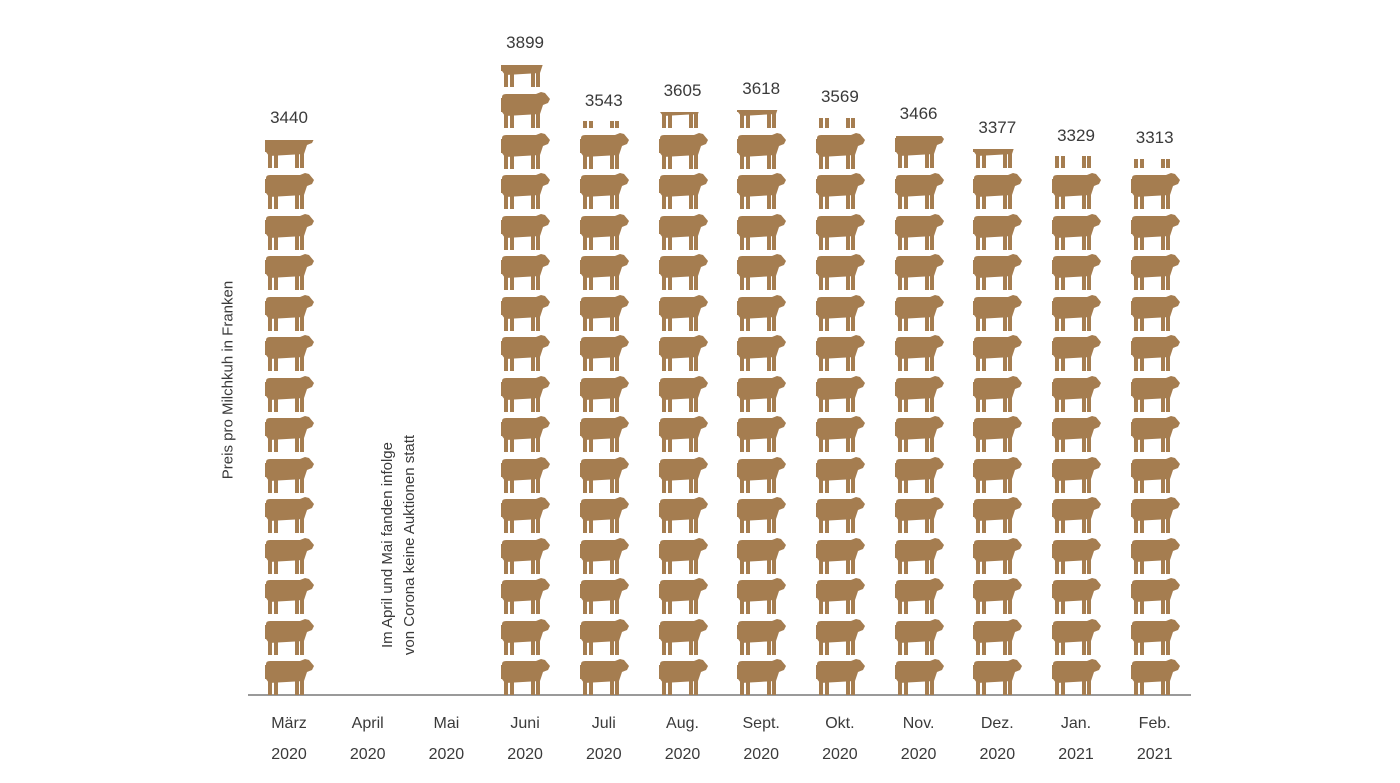 The height and width of the screenshot is (783, 1400). What do you see at coordinates (997, 739) in the screenshot?
I see `x-tick-label: Dez. 2020` at bounding box center [997, 739].